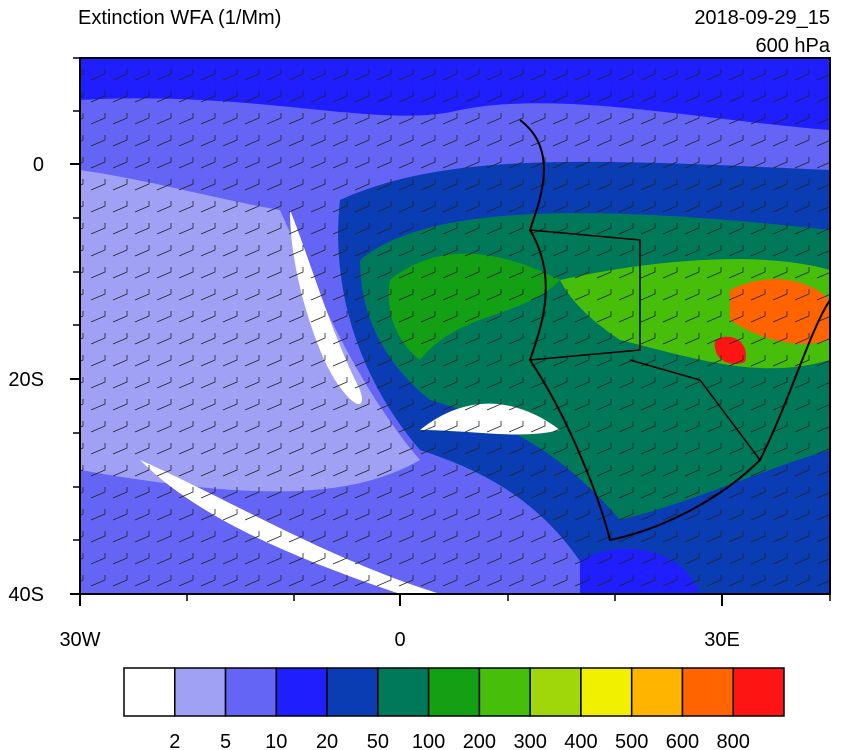 Image resolution: width=850 pixels, height=750 pixels. I want to click on colorbar-label: 200, so click(479, 740).